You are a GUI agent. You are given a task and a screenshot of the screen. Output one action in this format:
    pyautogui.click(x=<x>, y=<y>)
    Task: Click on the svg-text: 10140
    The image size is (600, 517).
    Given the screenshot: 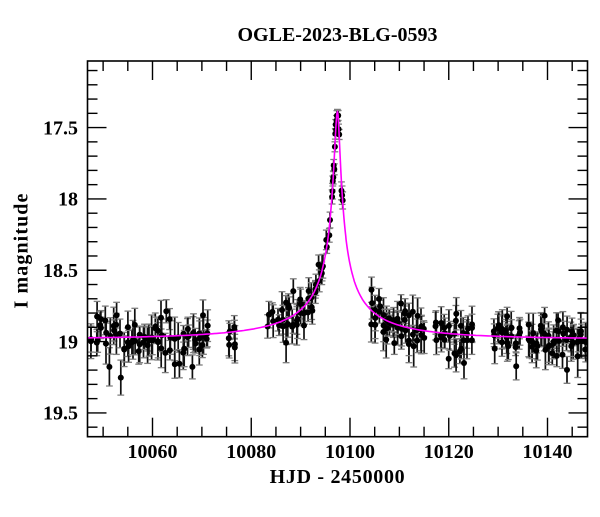 What is the action you would take?
    pyautogui.click(x=548, y=452)
    